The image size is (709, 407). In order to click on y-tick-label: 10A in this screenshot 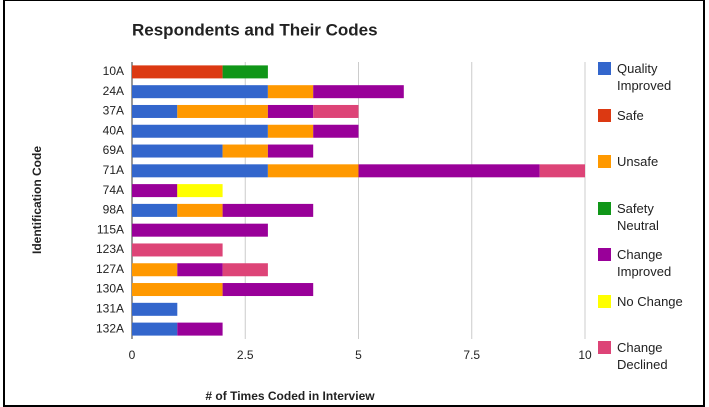, I will do `click(113, 71)`.